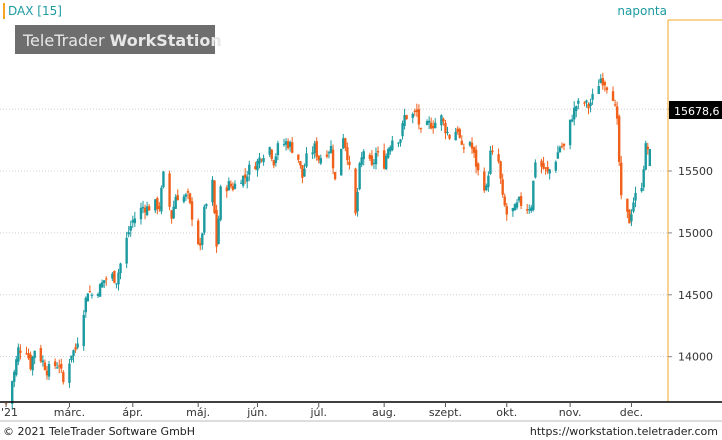 This screenshot has height=440, width=722. What do you see at coordinates (624, 431) in the screenshot?
I see `footer-url: https://workstation.teletrader.com` at bounding box center [624, 431].